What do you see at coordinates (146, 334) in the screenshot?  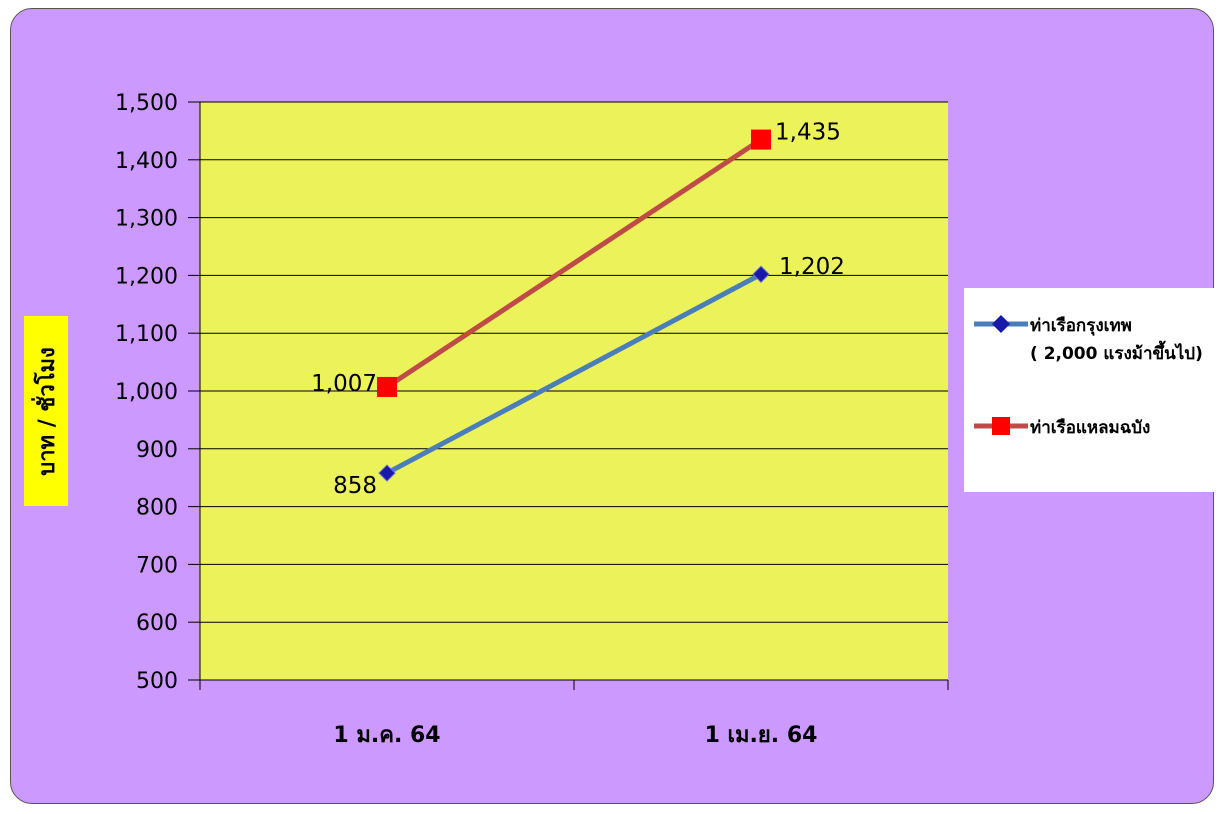 I see `y-tick-label: 1,100` at bounding box center [146, 334].